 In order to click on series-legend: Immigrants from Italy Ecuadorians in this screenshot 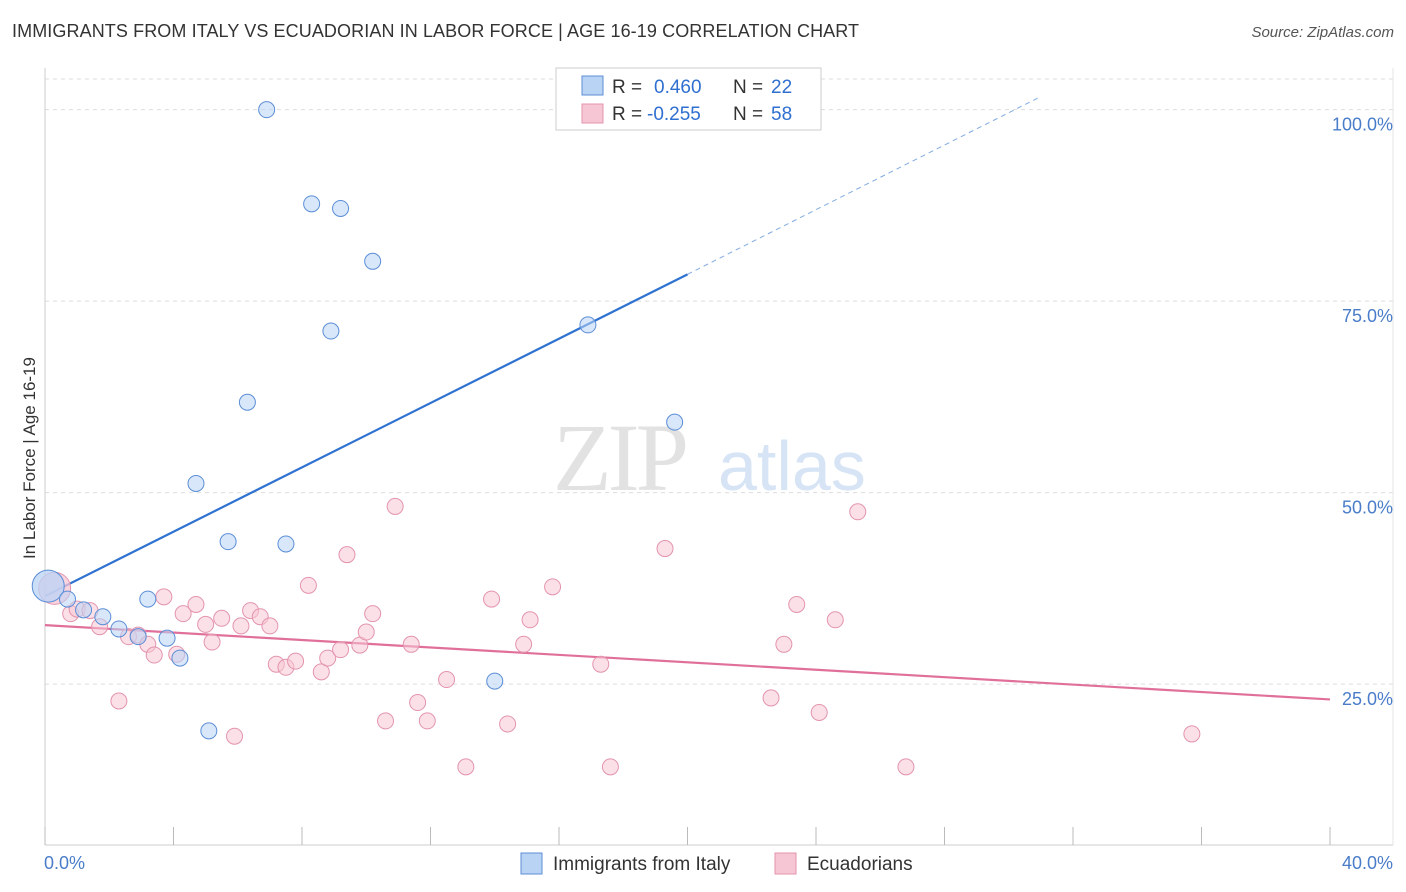, I will do `click(716, 863)`.